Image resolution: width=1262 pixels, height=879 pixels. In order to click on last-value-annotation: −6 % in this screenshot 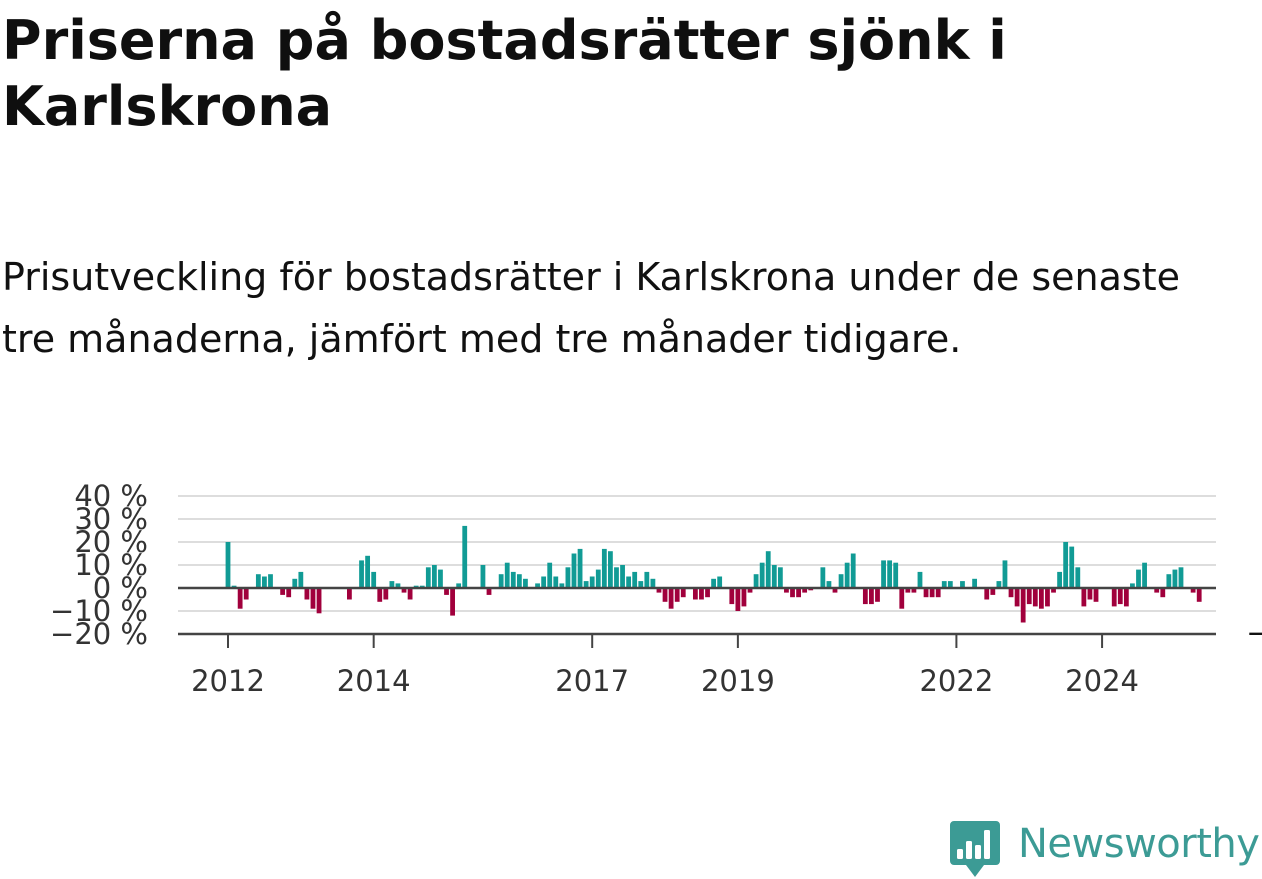, I will do `click(1254, 633)`.